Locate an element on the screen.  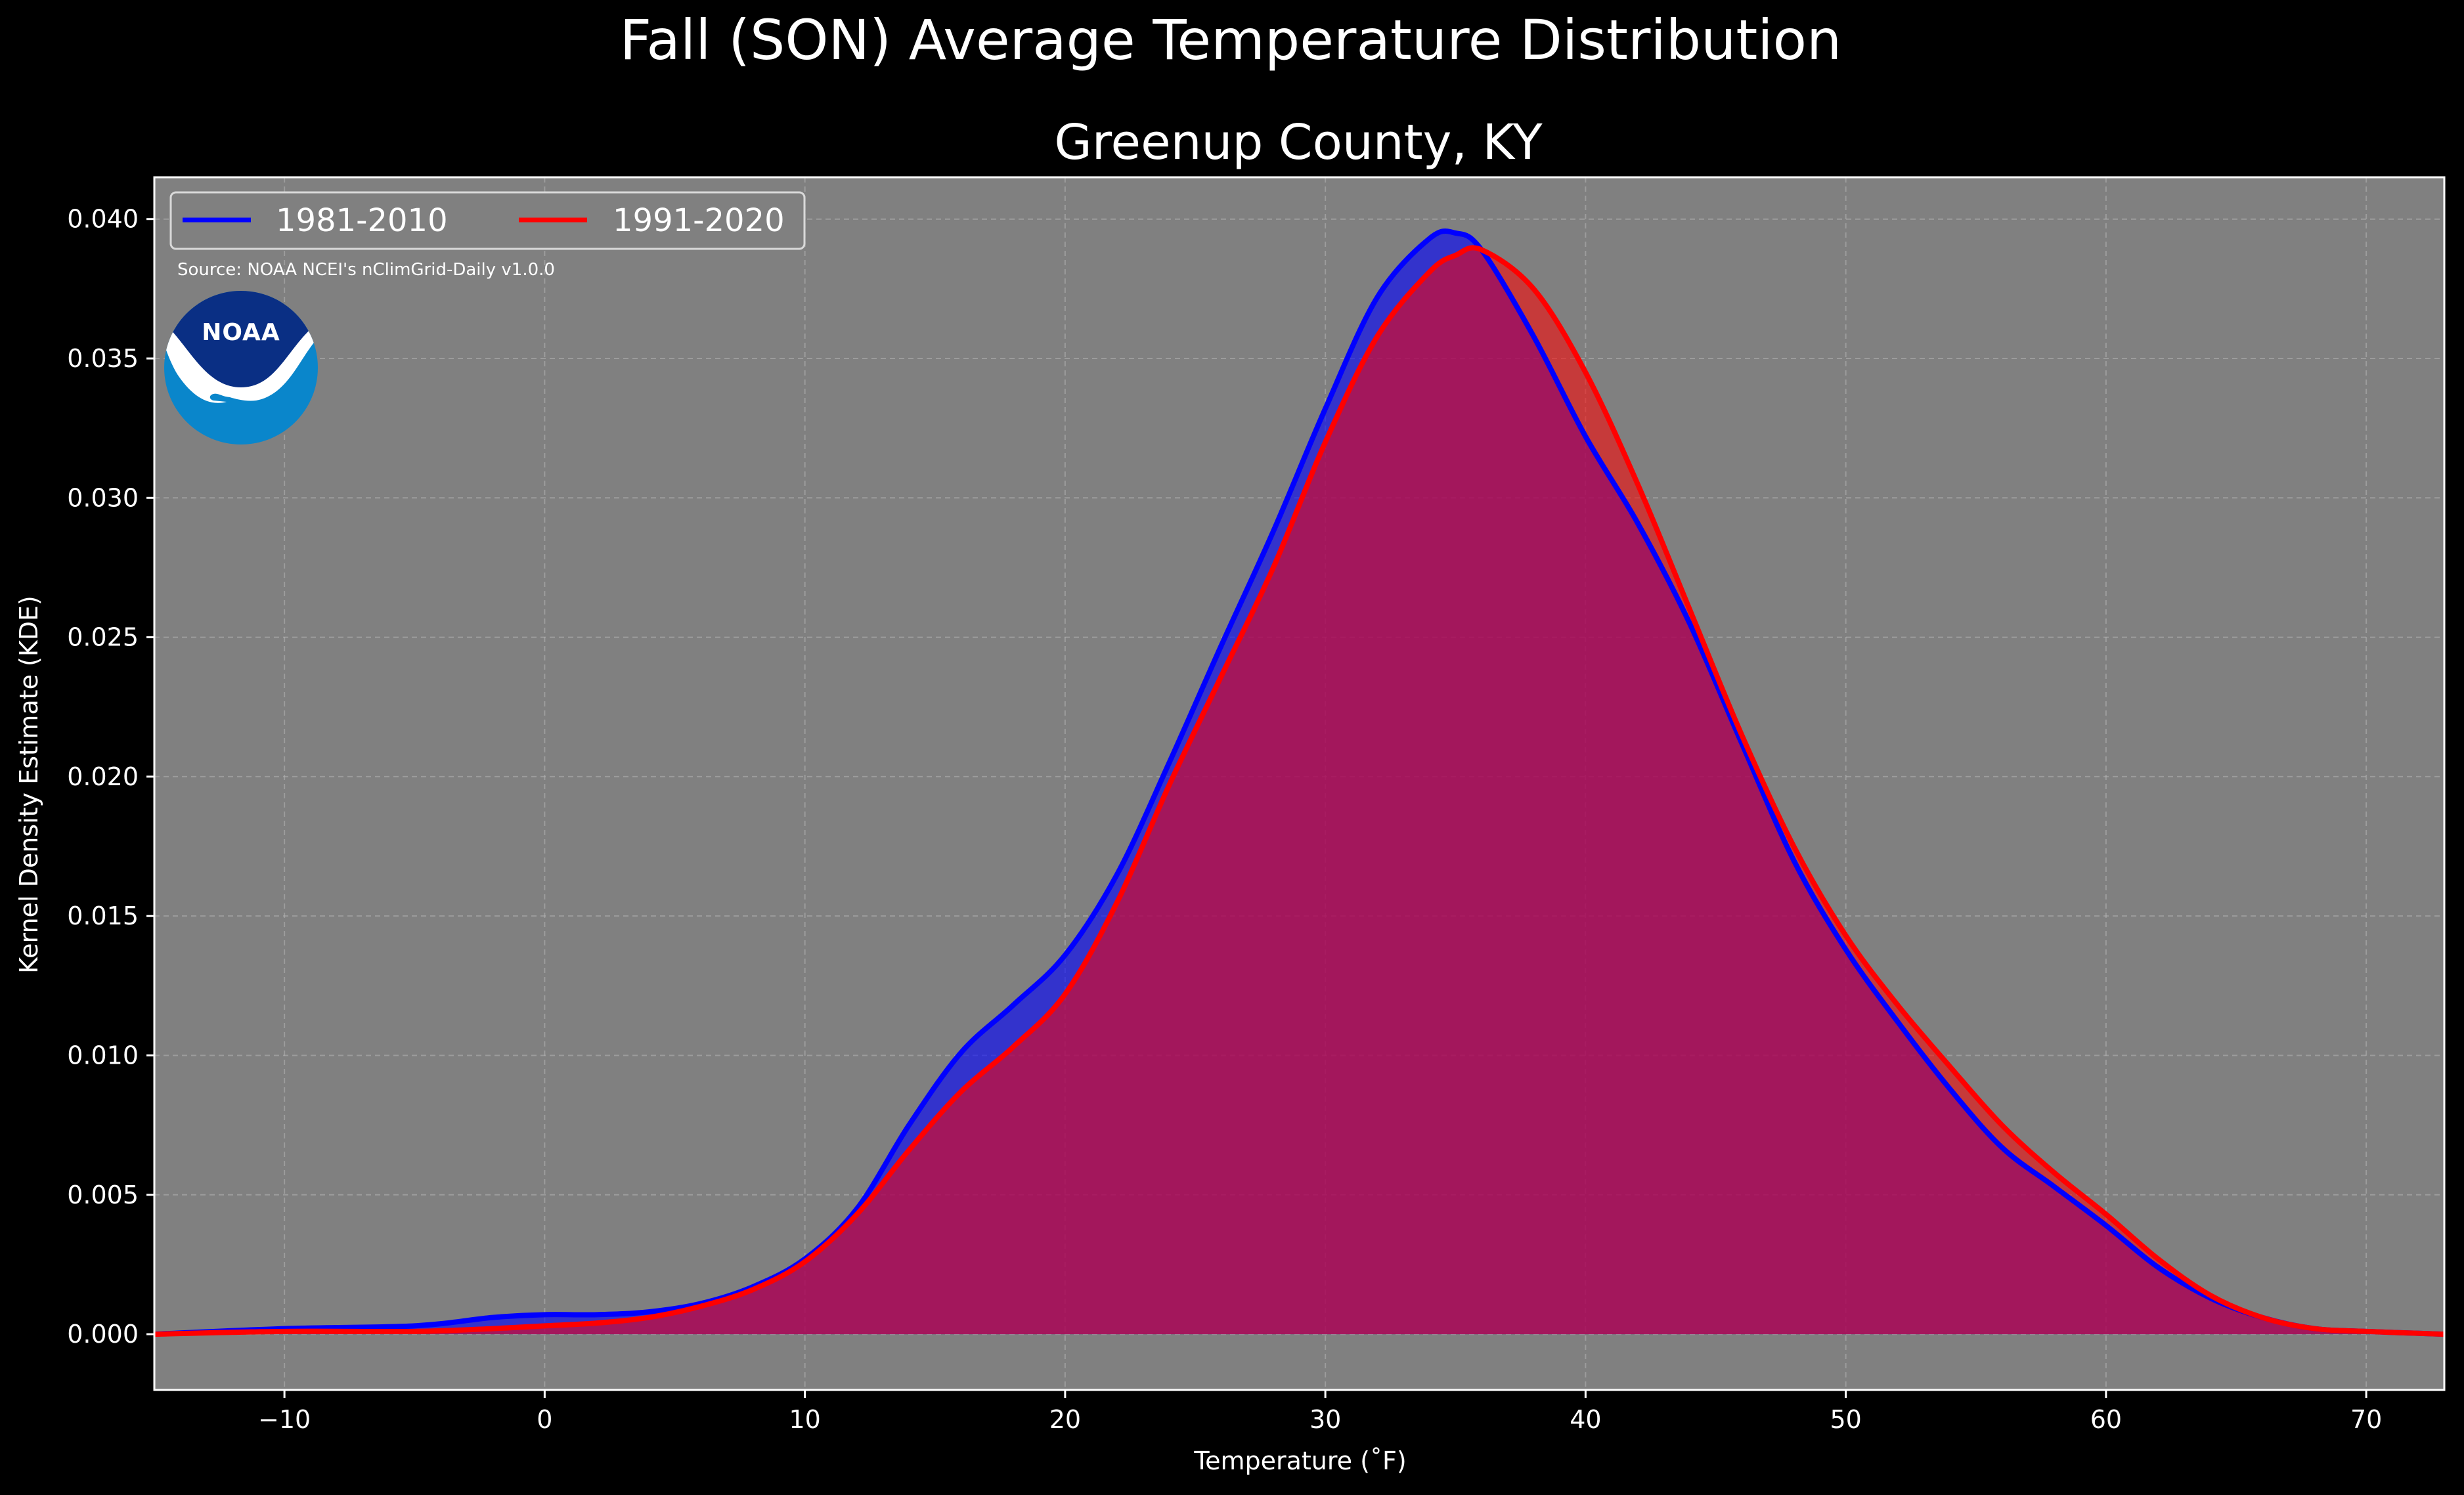
legend-box is located at coordinates (488, 220).